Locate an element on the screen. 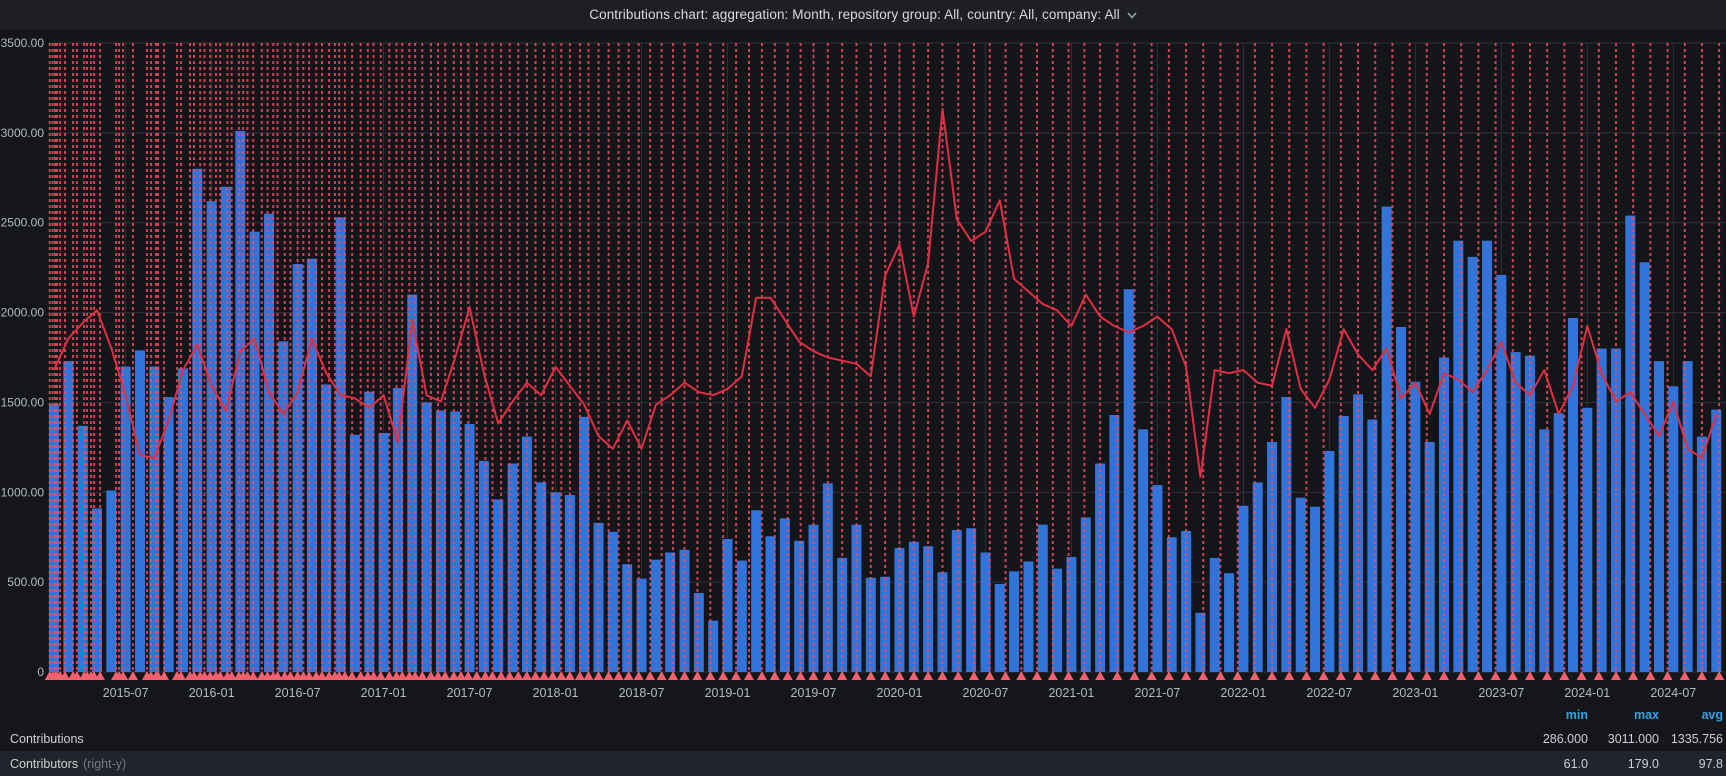 This screenshot has width=1726, height=776. legend-max-header: max is located at coordinates (1646, 715).